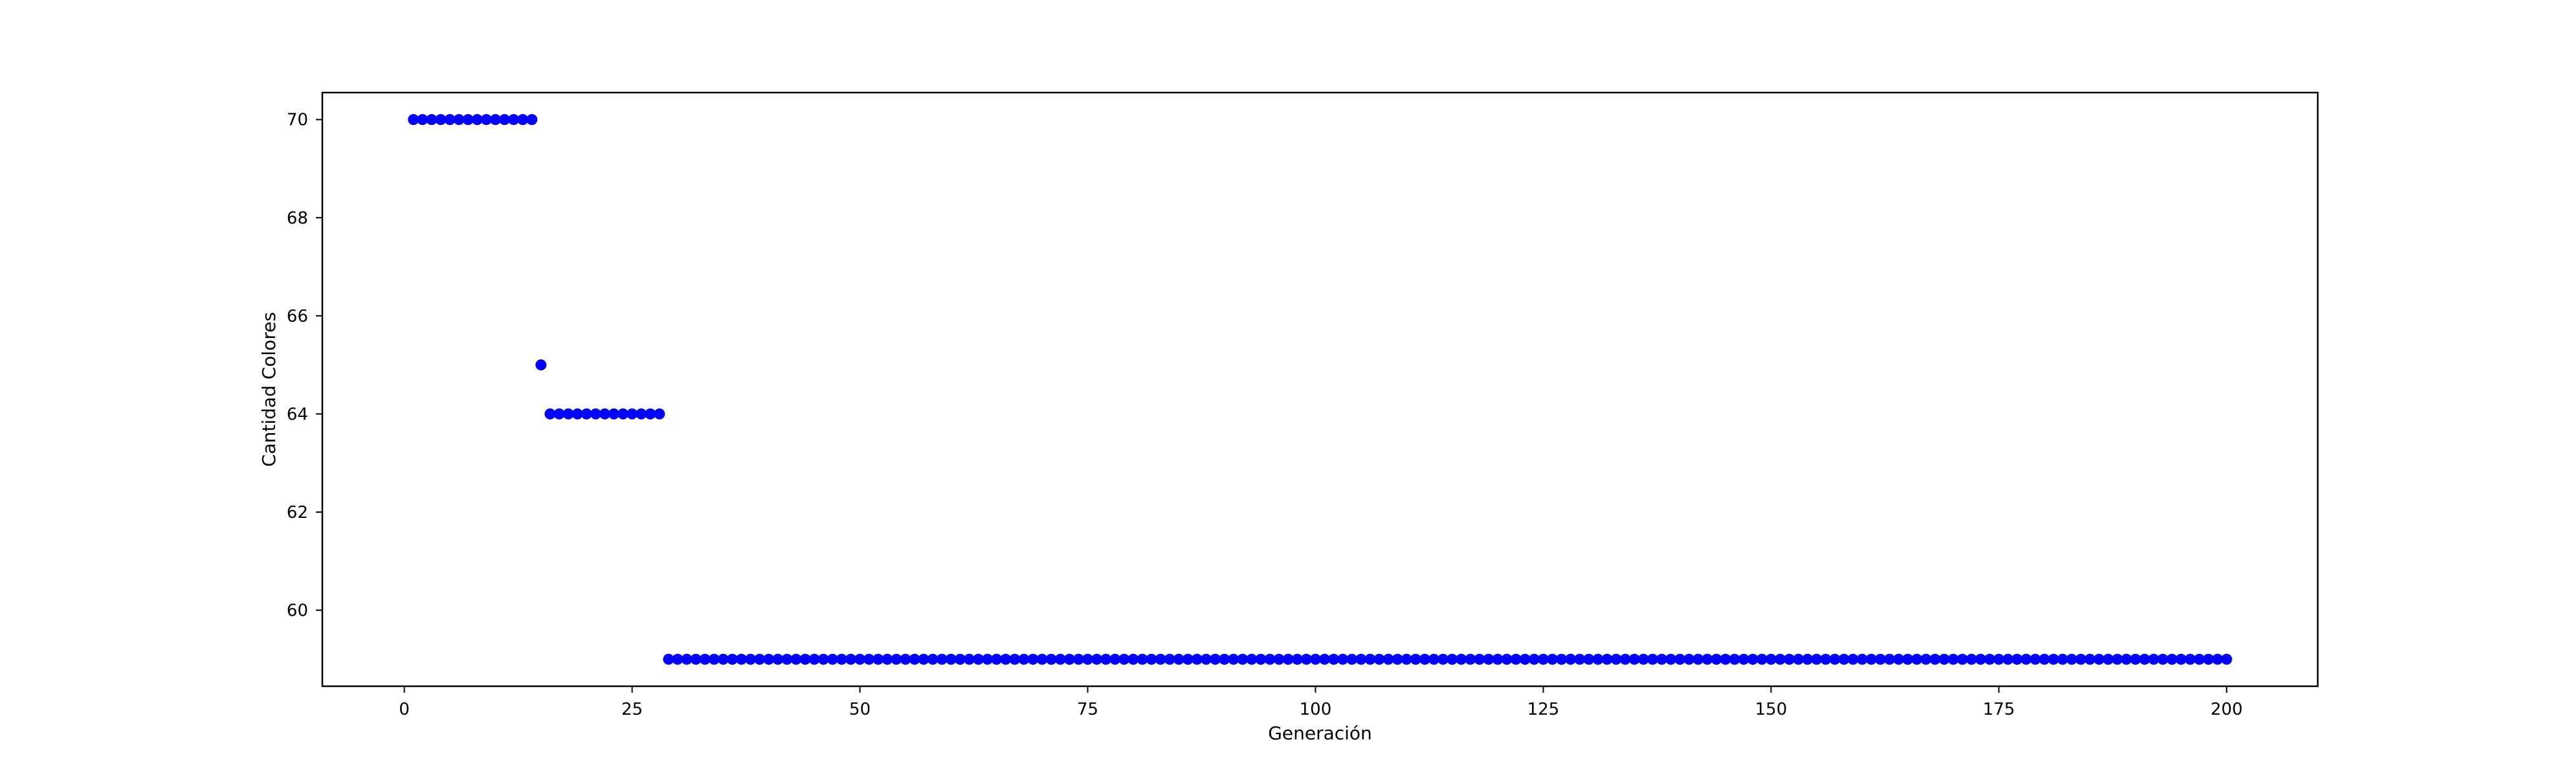  Describe the element at coordinates (1087, 709) in the screenshot. I see `x-tick-label: 75` at that location.